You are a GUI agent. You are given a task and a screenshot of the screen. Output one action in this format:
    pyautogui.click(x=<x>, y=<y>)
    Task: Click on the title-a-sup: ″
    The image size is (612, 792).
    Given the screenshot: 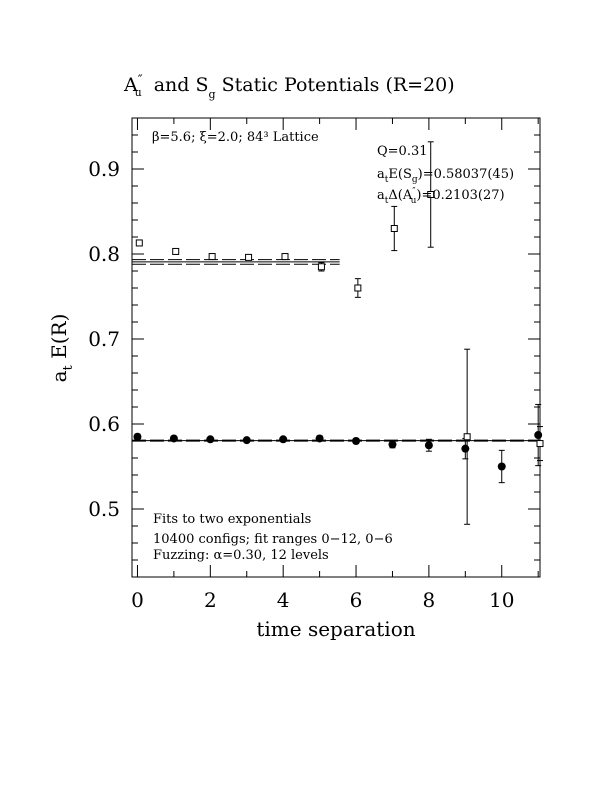 What is the action you would take?
    pyautogui.click(x=140, y=80)
    